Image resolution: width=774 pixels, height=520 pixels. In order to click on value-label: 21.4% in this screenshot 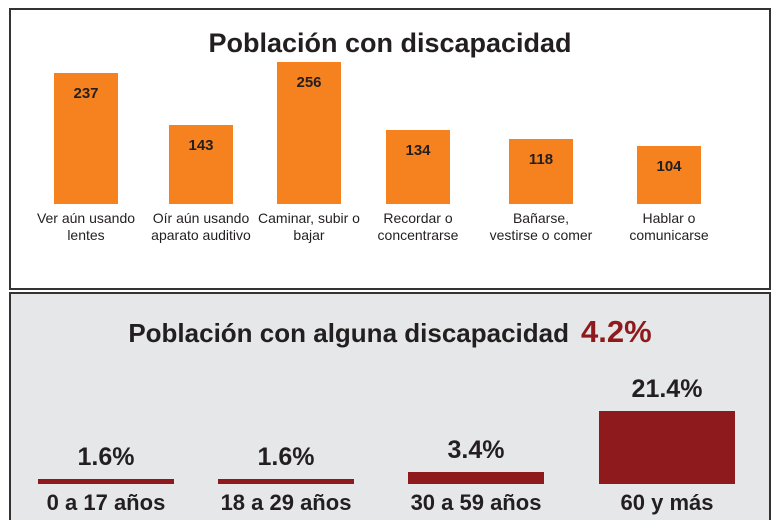, I will do `click(667, 389)`.